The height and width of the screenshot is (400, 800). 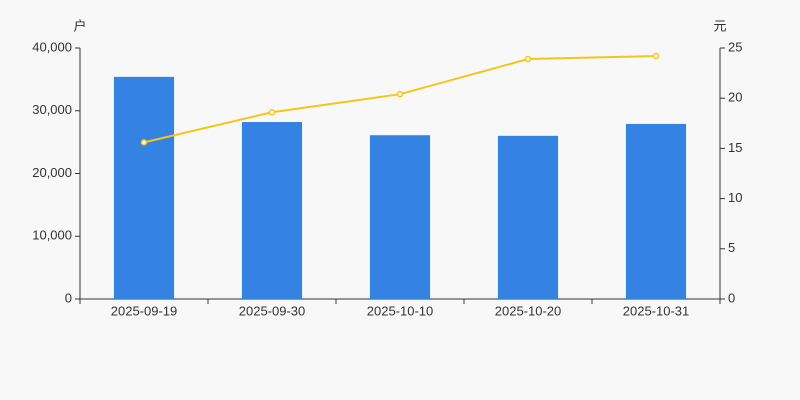 I want to click on x-tick-label: 2025-10-31, so click(x=656, y=310).